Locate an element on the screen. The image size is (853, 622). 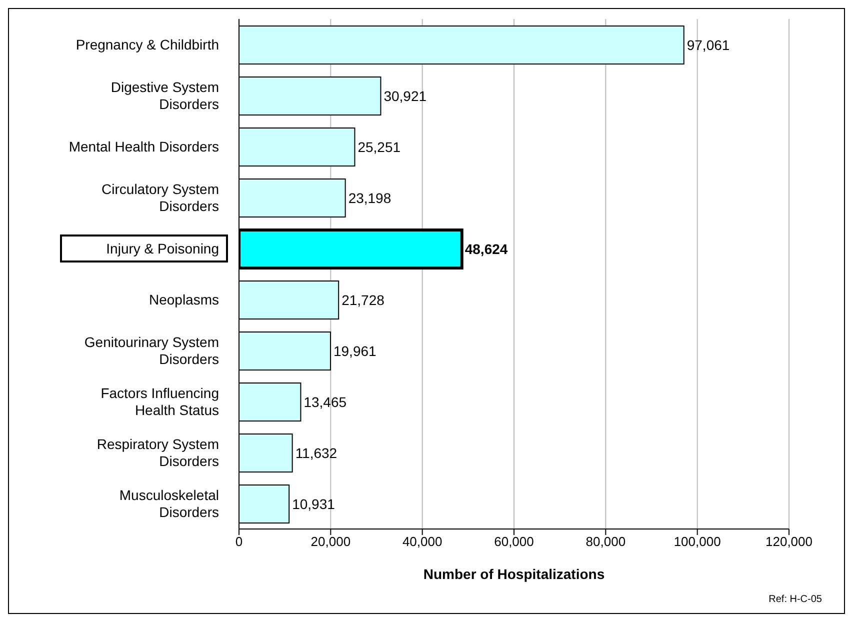
data-label: 97,061 is located at coordinates (708, 45).